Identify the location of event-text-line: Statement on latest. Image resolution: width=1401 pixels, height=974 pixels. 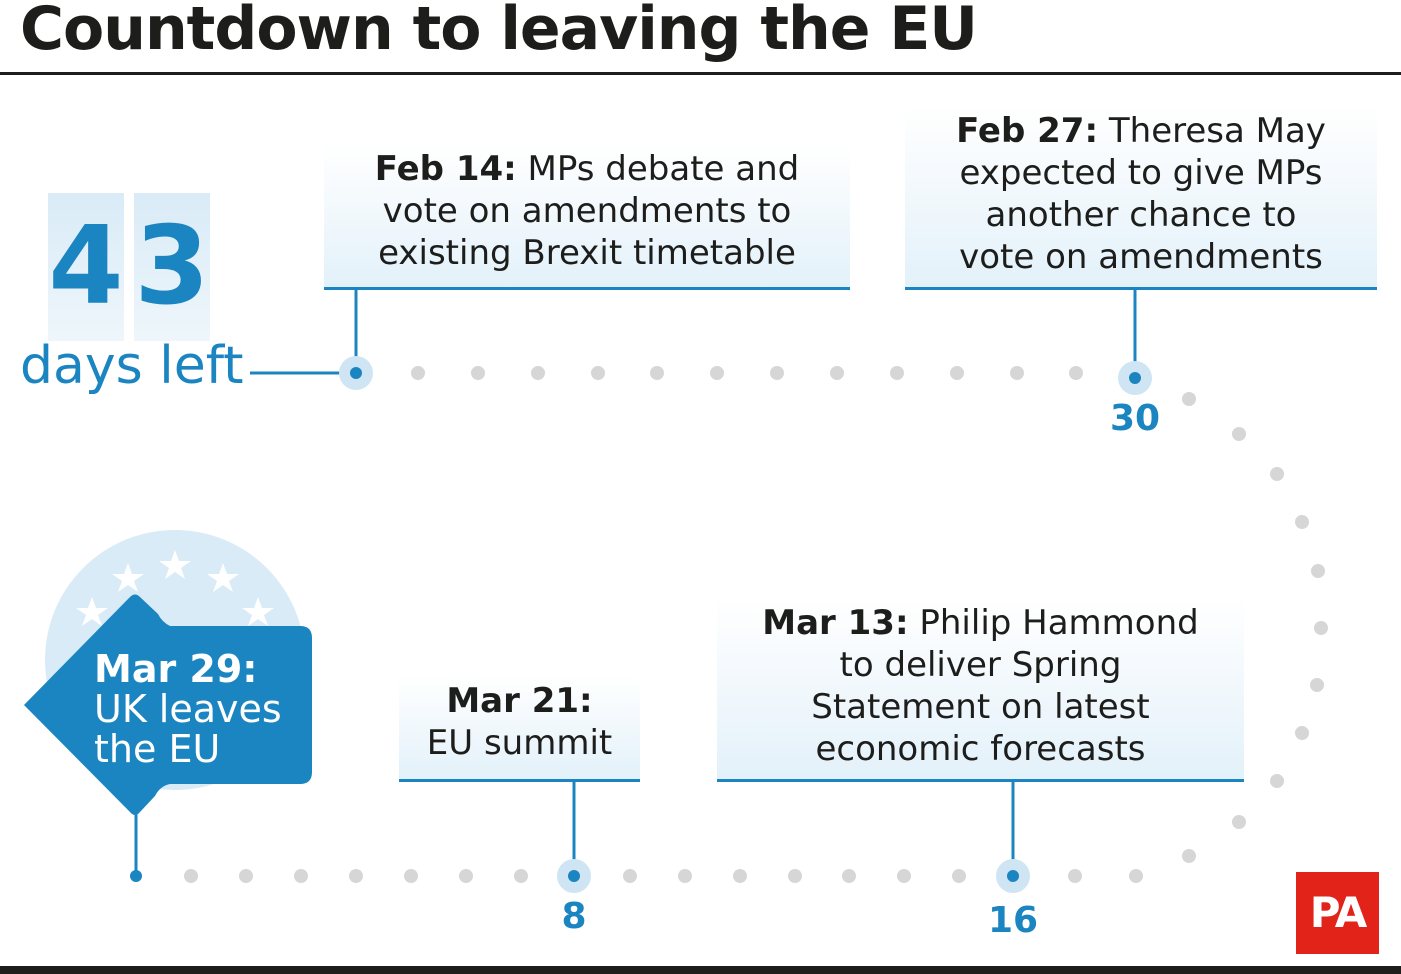
(980, 707).